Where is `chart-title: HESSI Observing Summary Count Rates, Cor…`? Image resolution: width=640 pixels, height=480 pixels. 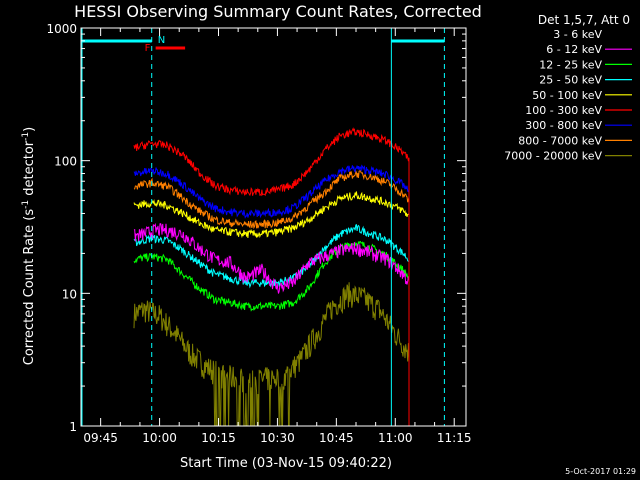 chart-title: HESSI Observing Summary Count Rates, Cor… is located at coordinates (278, 11).